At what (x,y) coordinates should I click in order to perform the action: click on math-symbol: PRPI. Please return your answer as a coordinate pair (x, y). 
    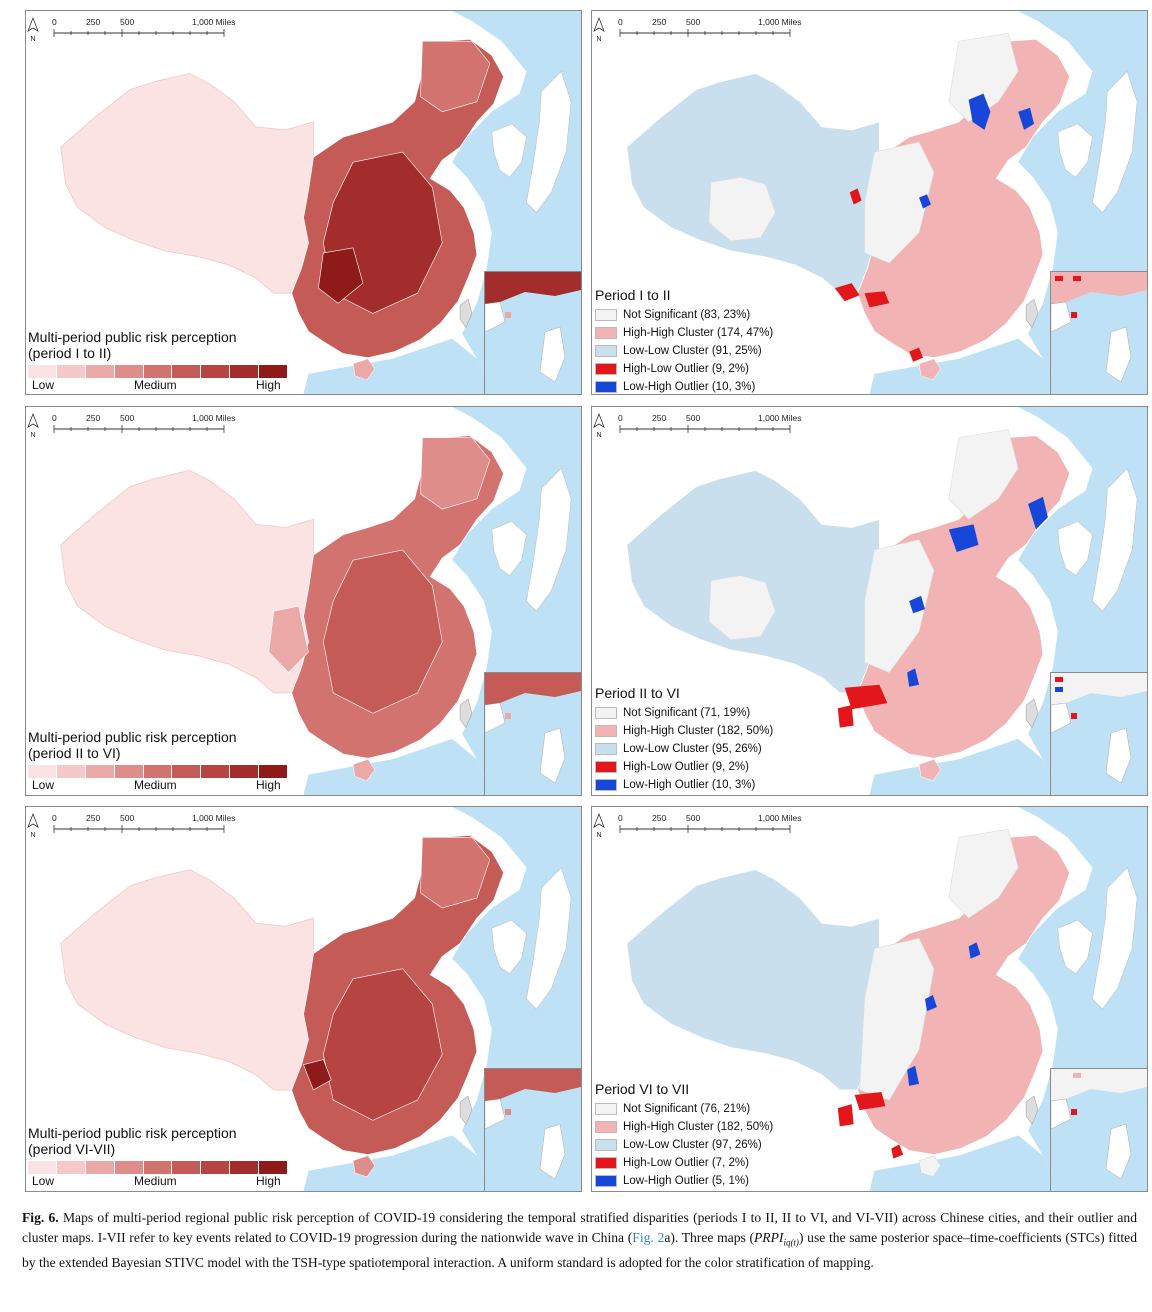
    Looking at the image, I should click on (768, 1237).